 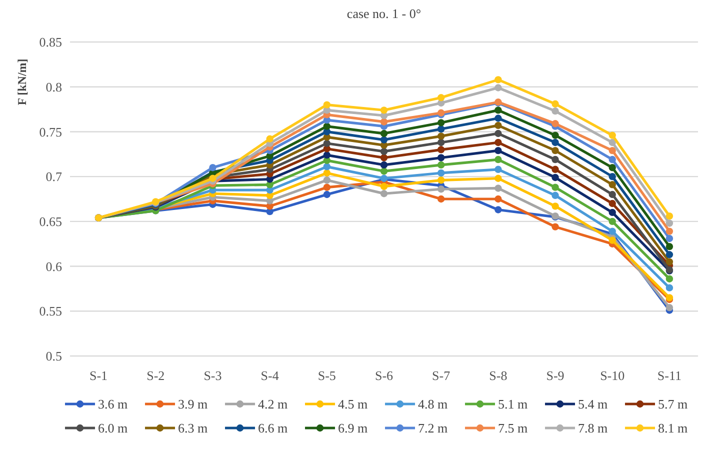 I want to click on legend-label: 6.0 m, so click(x=113, y=428).